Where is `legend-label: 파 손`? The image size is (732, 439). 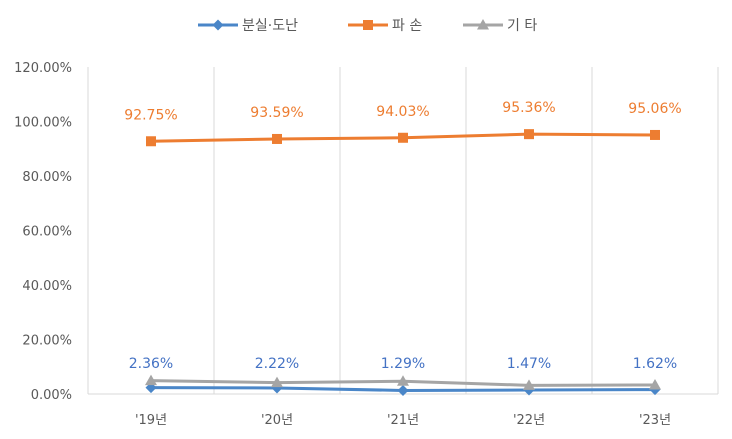
legend-label: 파 손 is located at coordinates (407, 26).